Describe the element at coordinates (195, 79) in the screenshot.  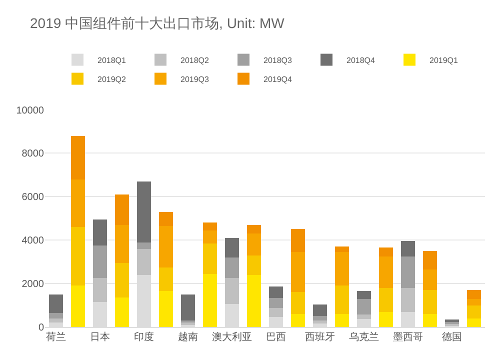
I see `legend-label: 2019Q3` at that location.